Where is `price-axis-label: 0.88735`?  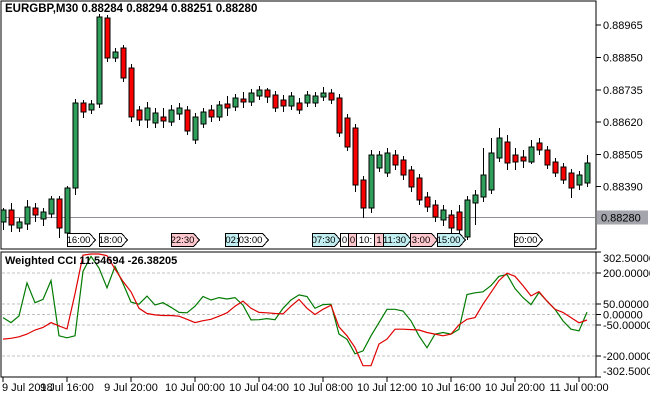 price-axis-label: 0.88735 is located at coordinates (623, 91).